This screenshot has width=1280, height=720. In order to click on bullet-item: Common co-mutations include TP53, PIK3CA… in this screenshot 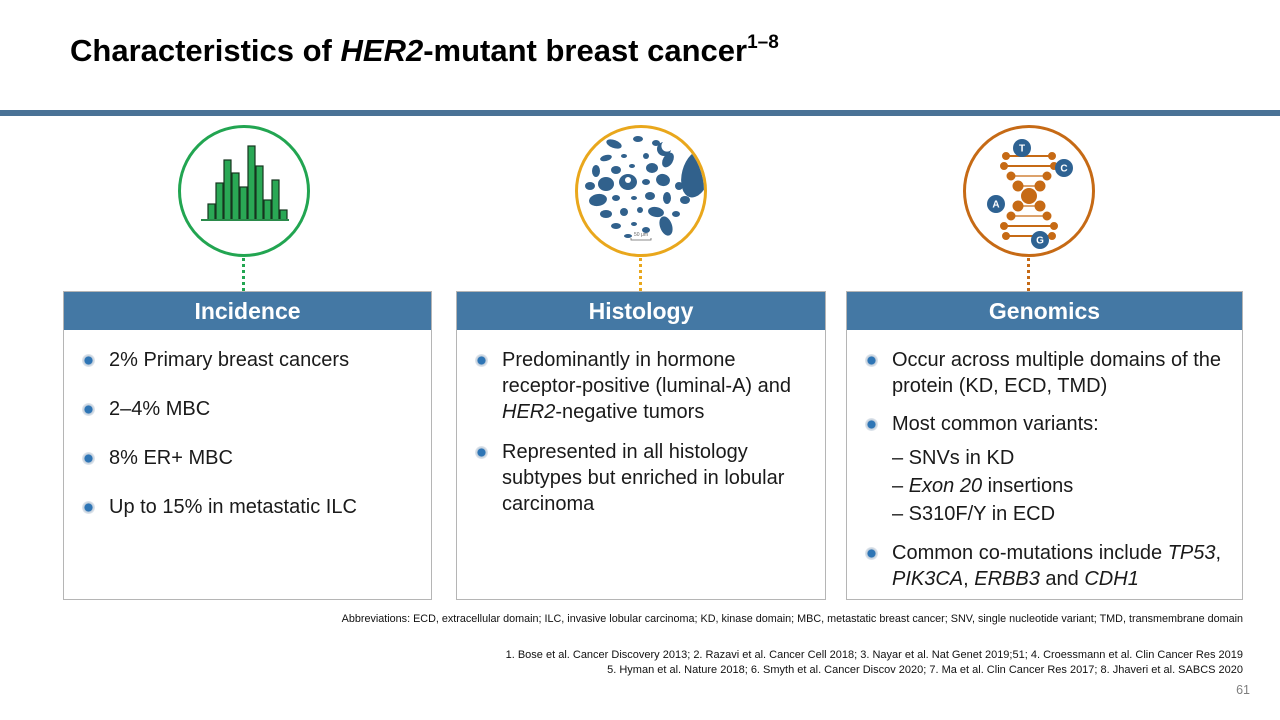, I will do `click(1047, 566)`.